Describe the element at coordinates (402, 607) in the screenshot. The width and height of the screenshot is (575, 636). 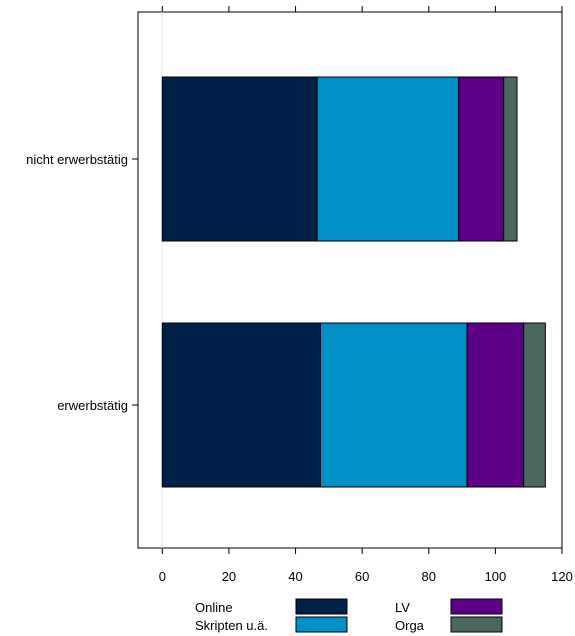
I see `legend-label-lv: LV` at that location.